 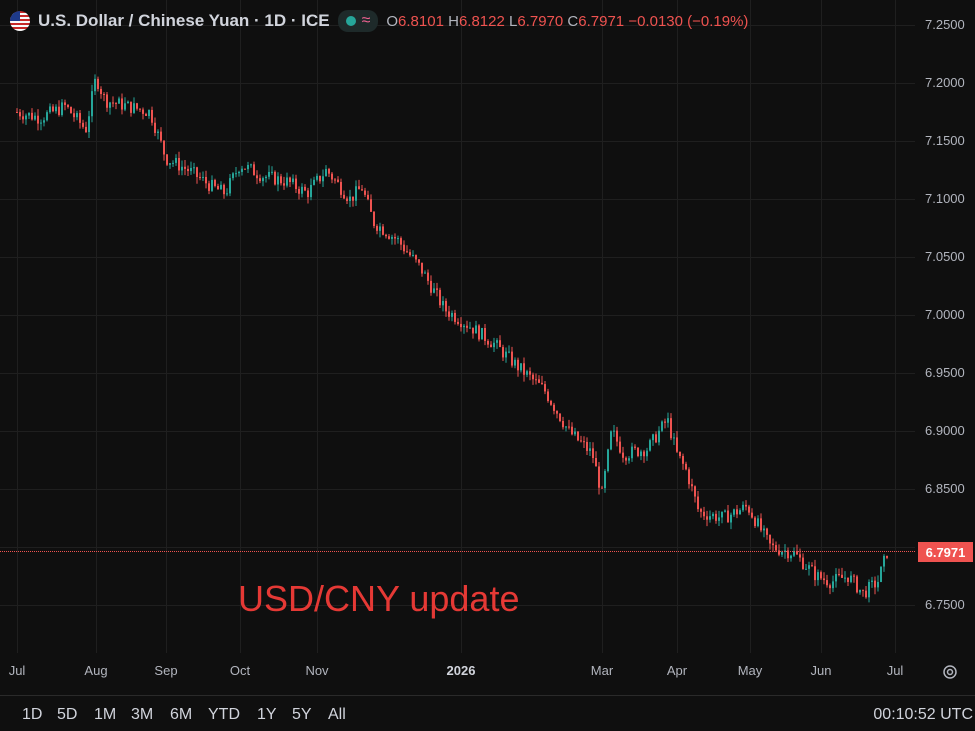 What do you see at coordinates (105, 714) in the screenshot?
I see `range-button-1m: 1M` at bounding box center [105, 714].